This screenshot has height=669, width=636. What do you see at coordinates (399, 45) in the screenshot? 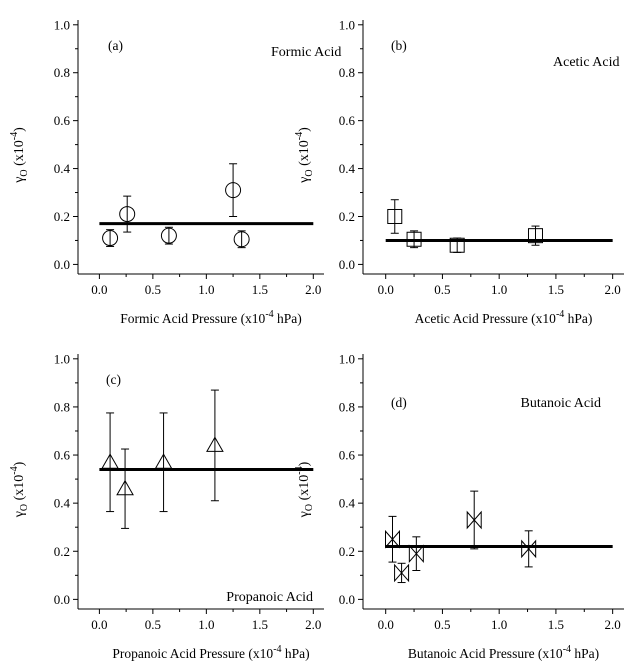
I see `panel-letter: (b)` at bounding box center [399, 45].